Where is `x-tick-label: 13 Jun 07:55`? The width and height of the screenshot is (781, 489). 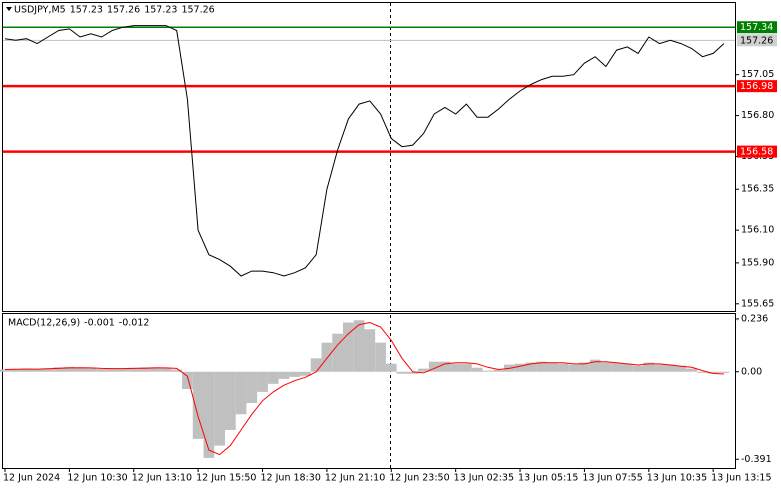
x-tick-label: 13 Jun 07:55 is located at coordinates (612, 478).